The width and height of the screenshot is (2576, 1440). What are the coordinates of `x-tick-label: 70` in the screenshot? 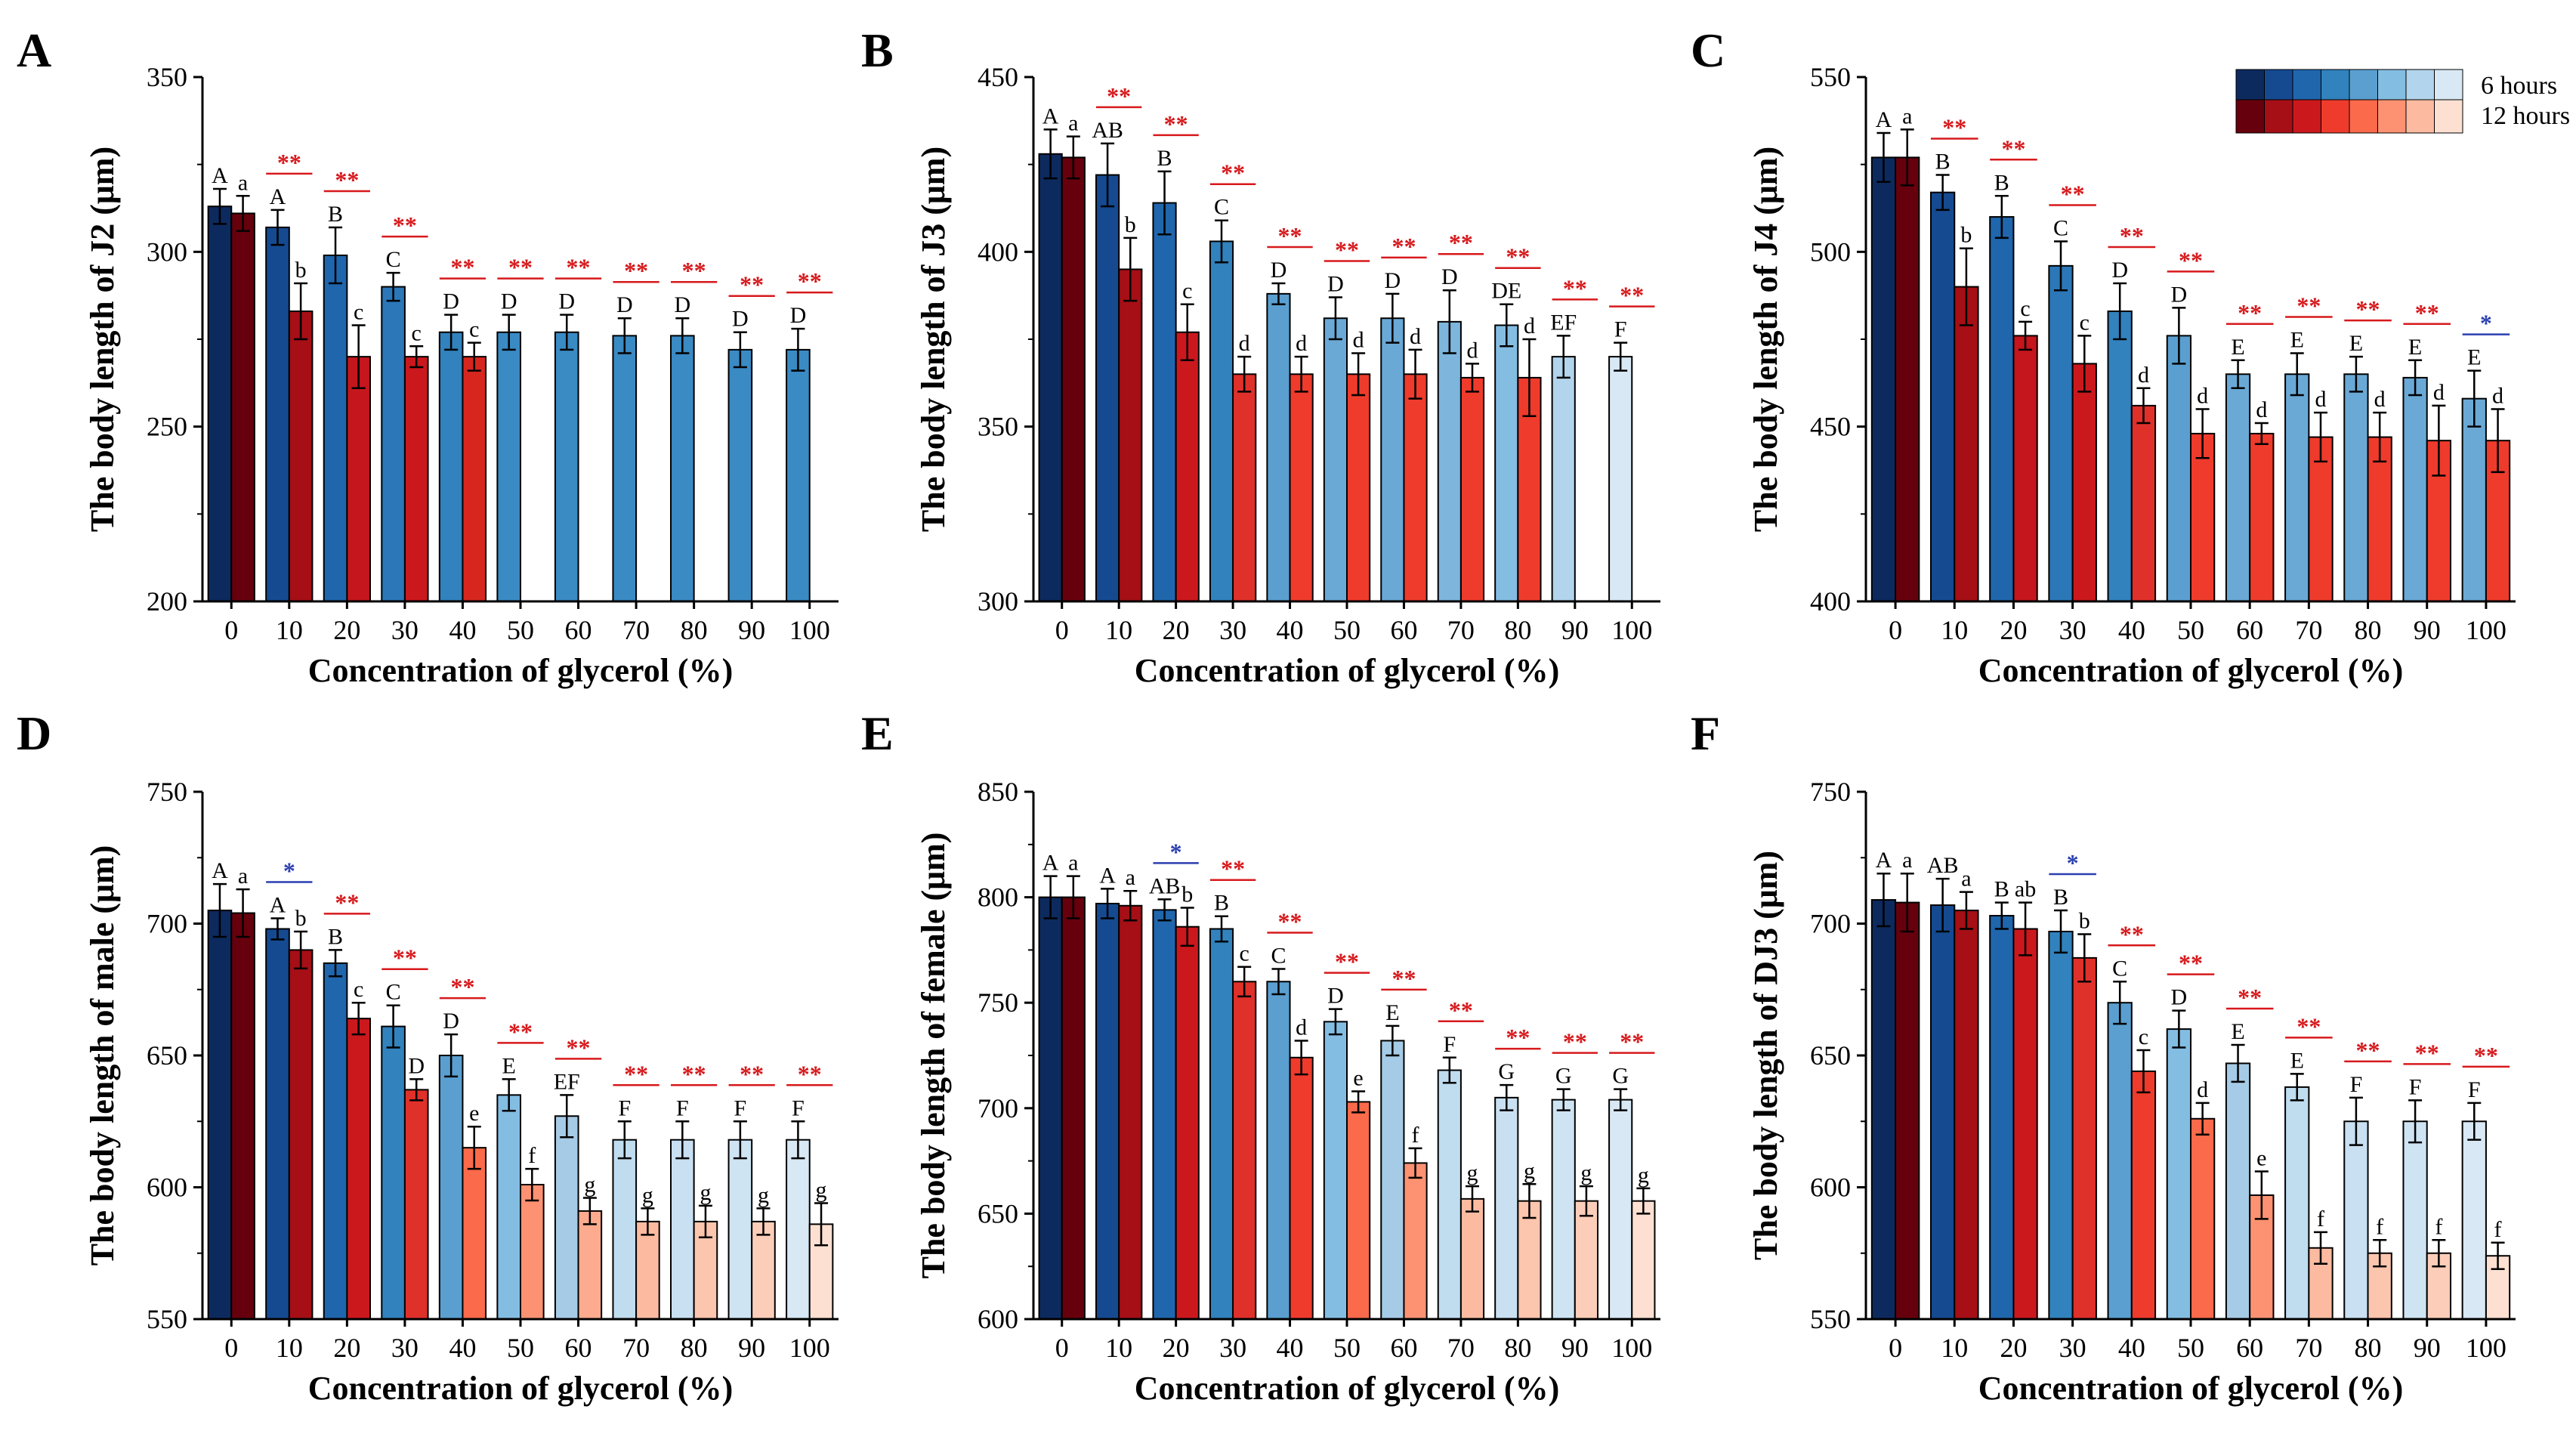 It's located at (2308, 1348).